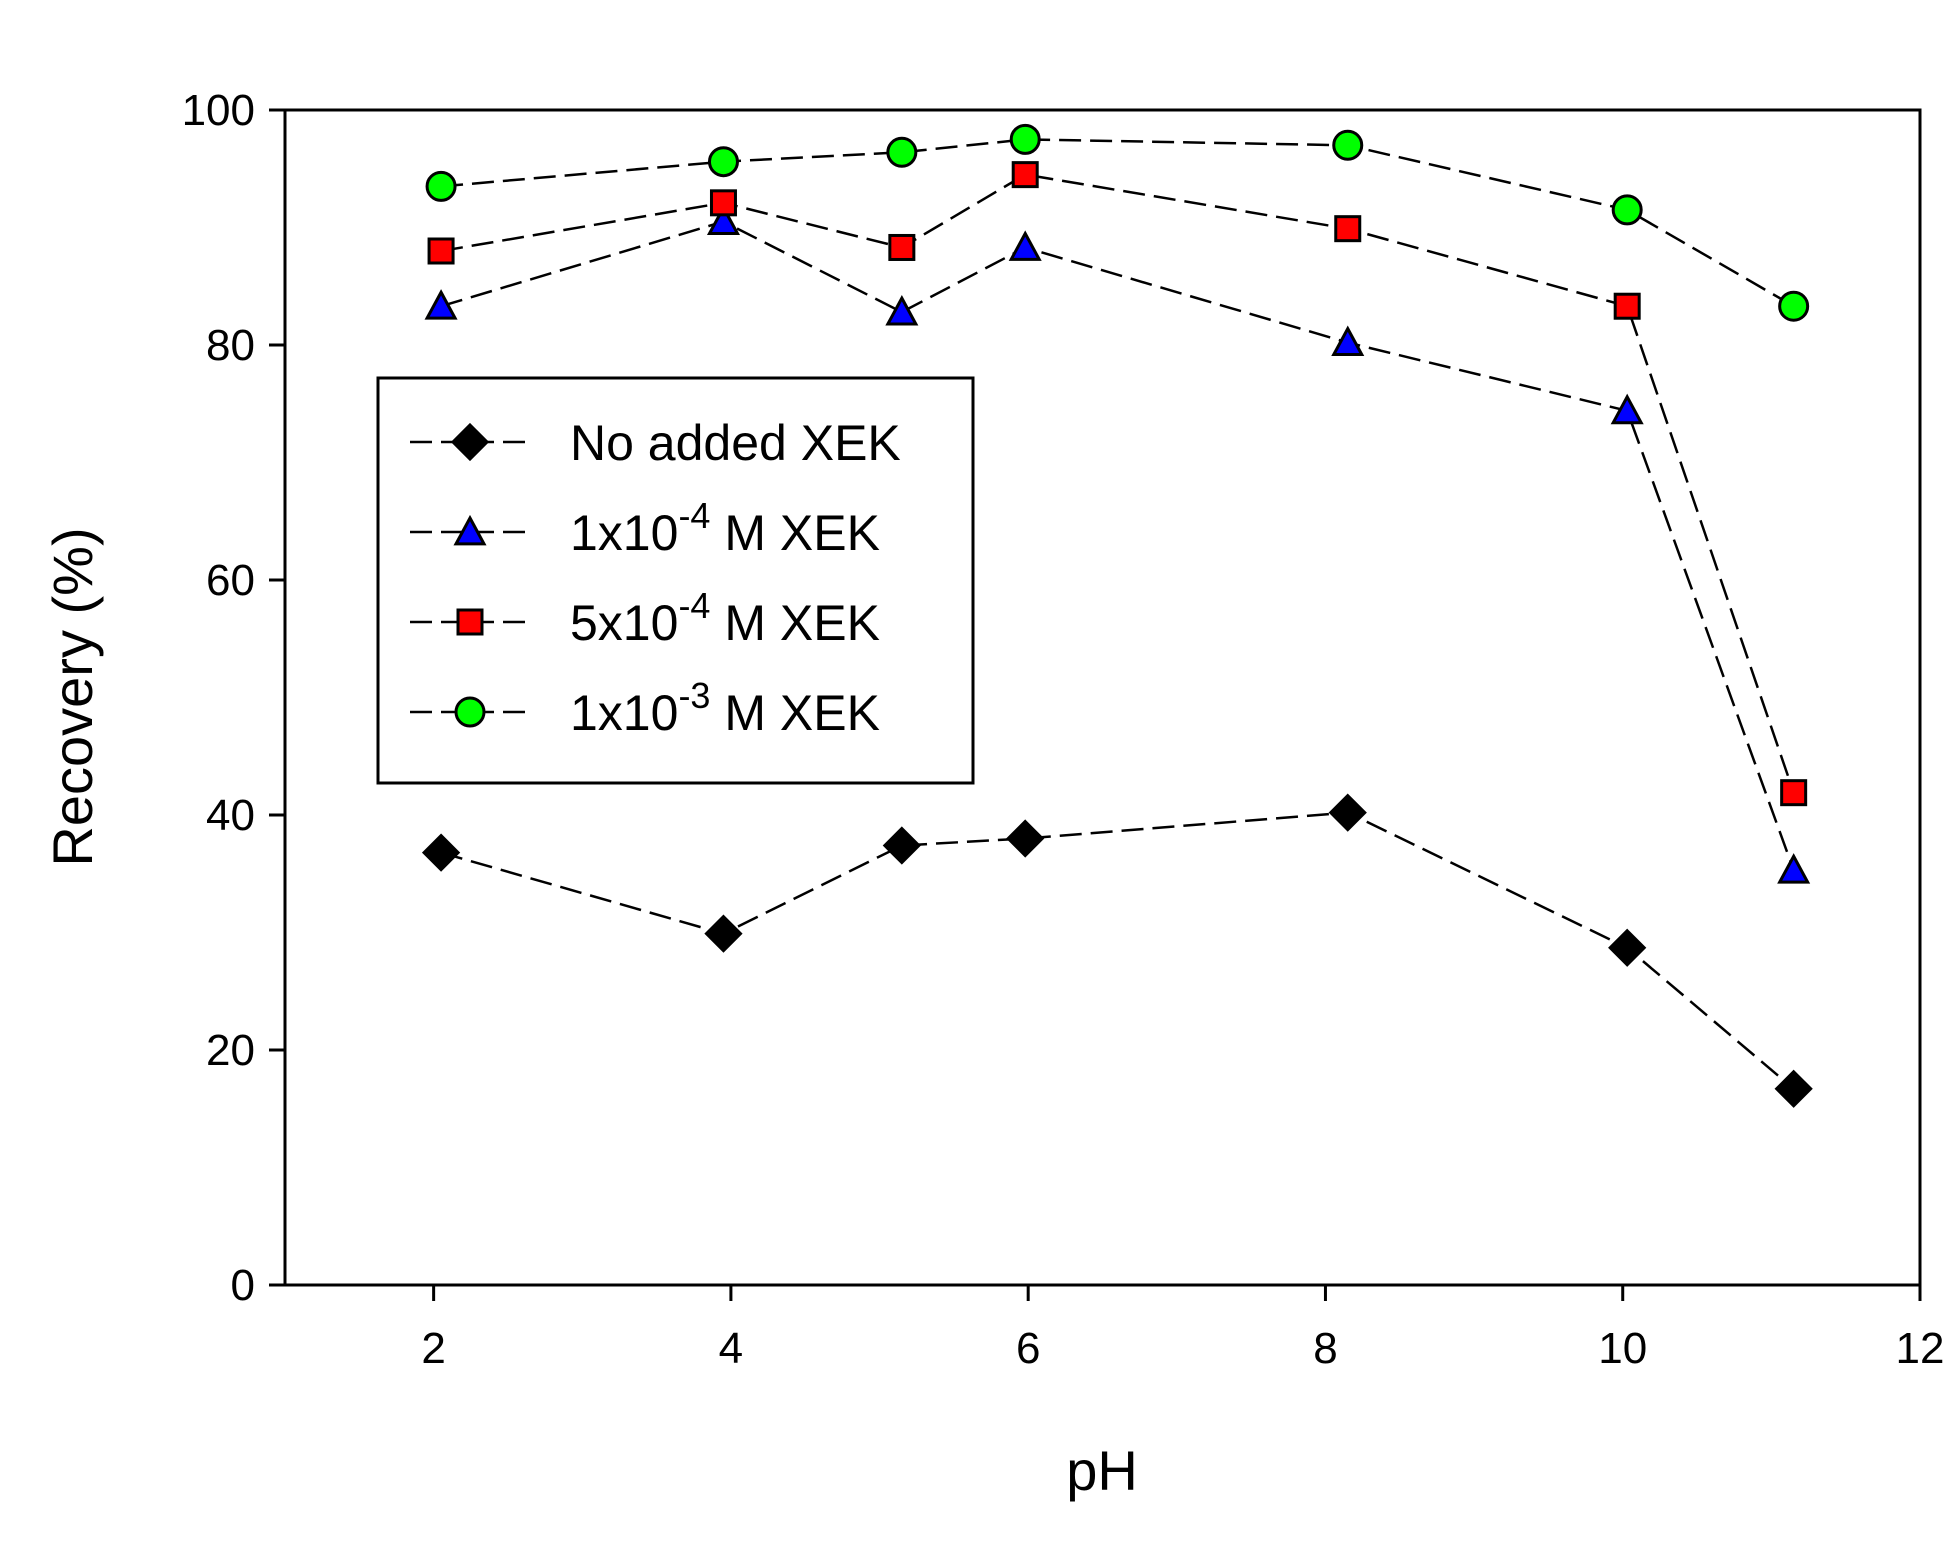  I want to click on y-tick-label: 60, so click(230, 580).